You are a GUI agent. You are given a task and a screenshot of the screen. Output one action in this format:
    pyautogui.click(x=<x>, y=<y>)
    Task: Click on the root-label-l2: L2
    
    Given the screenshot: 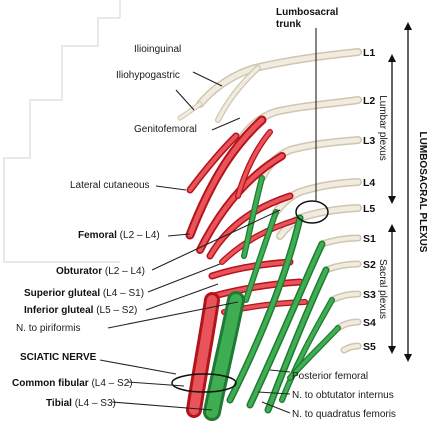 What is the action you would take?
    pyautogui.click(x=369, y=101)
    